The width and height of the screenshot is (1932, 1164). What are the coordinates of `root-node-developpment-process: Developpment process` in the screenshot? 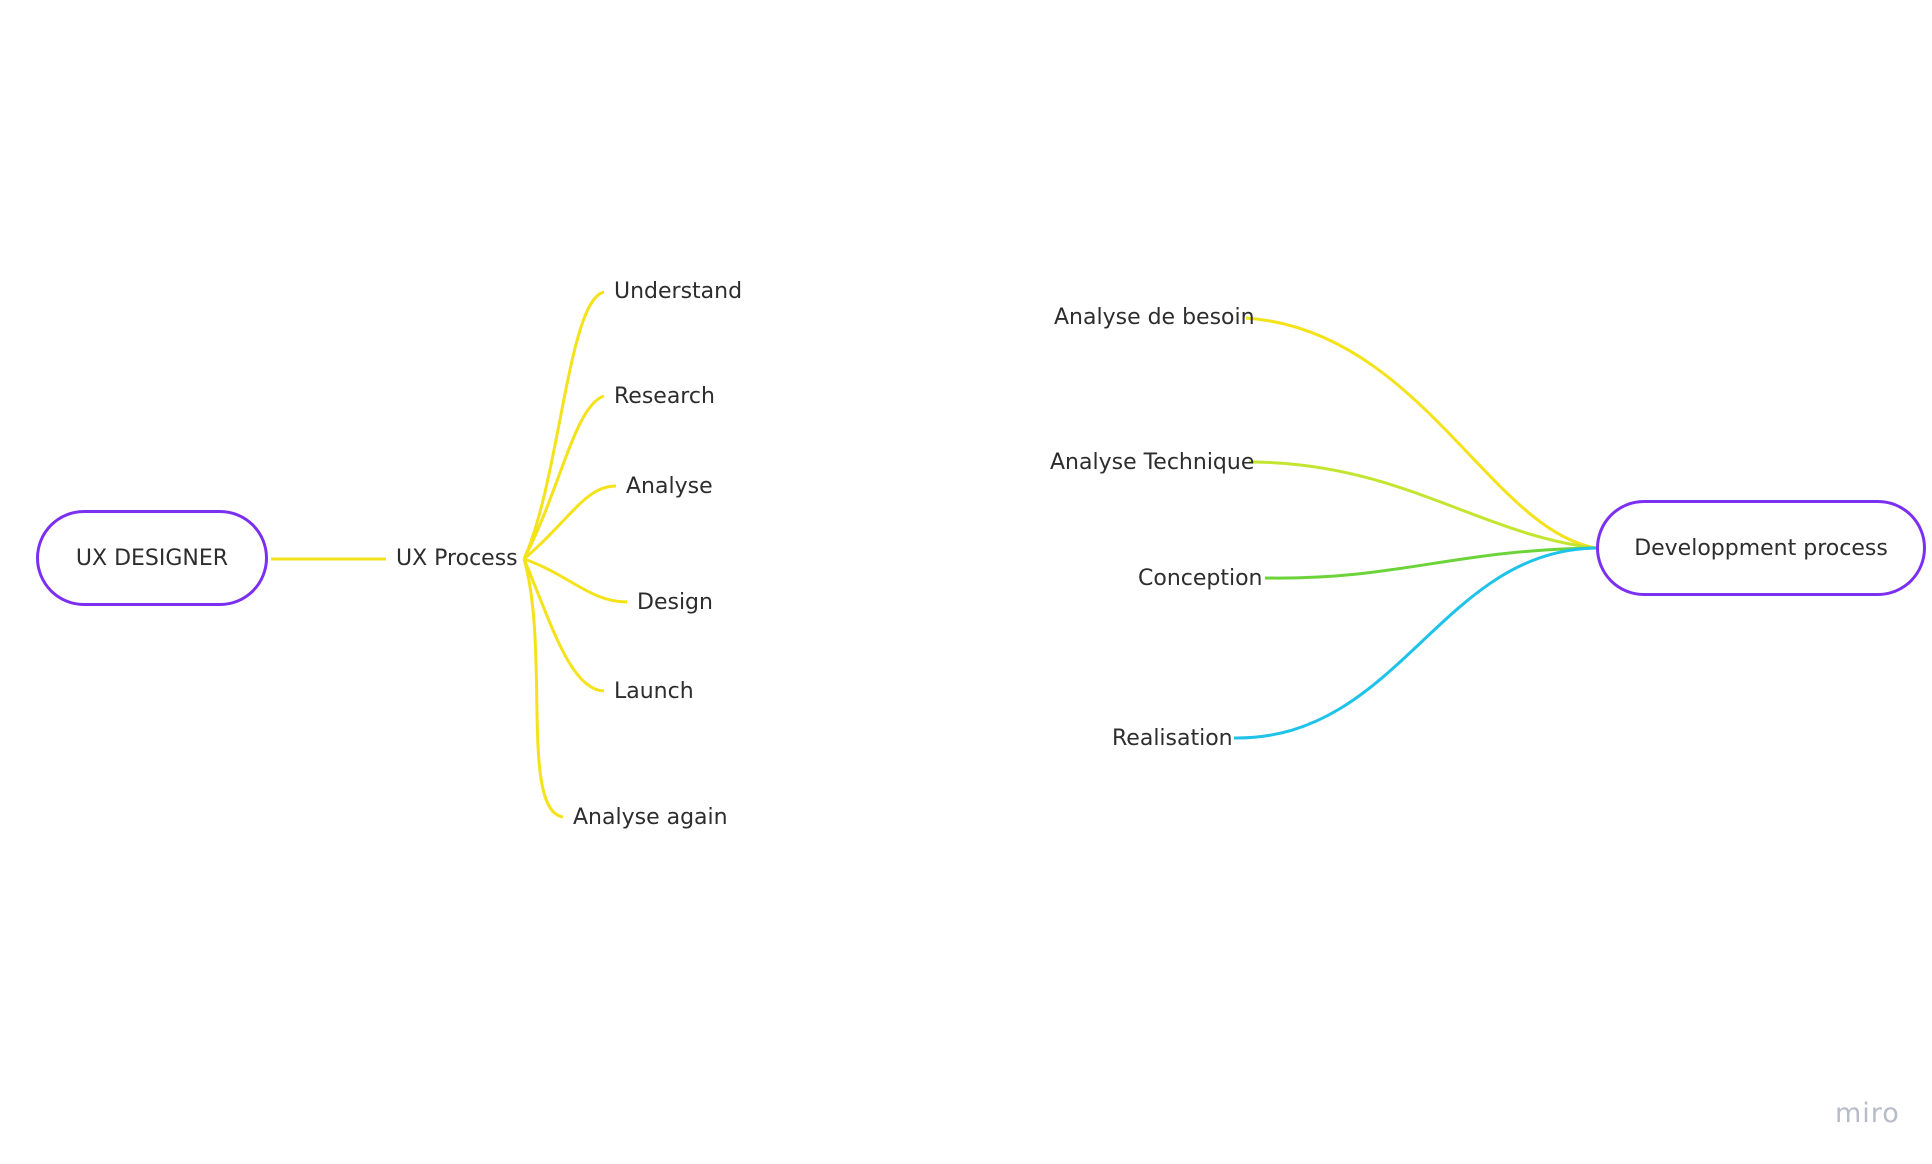 It's located at (1761, 548).